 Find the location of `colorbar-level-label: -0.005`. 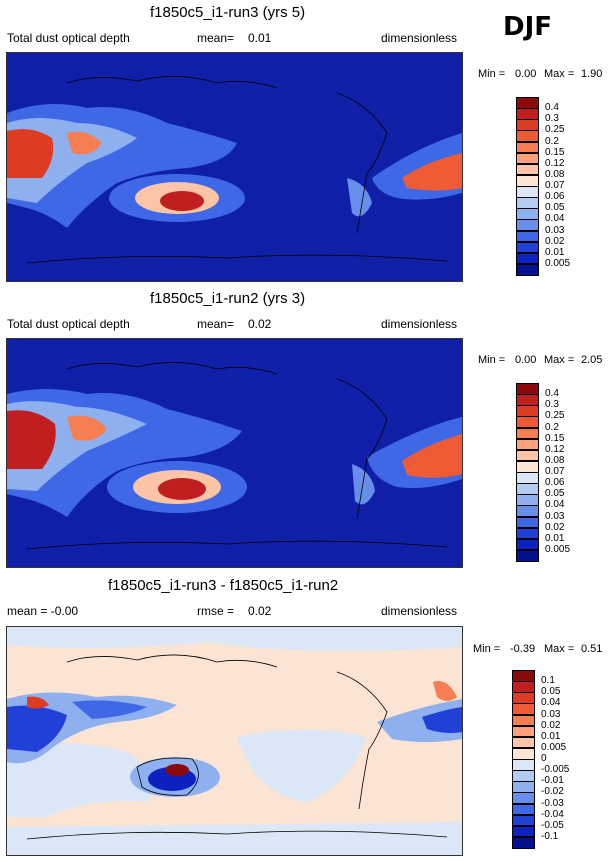

colorbar-level-label: -0.005 is located at coordinates (555, 770).